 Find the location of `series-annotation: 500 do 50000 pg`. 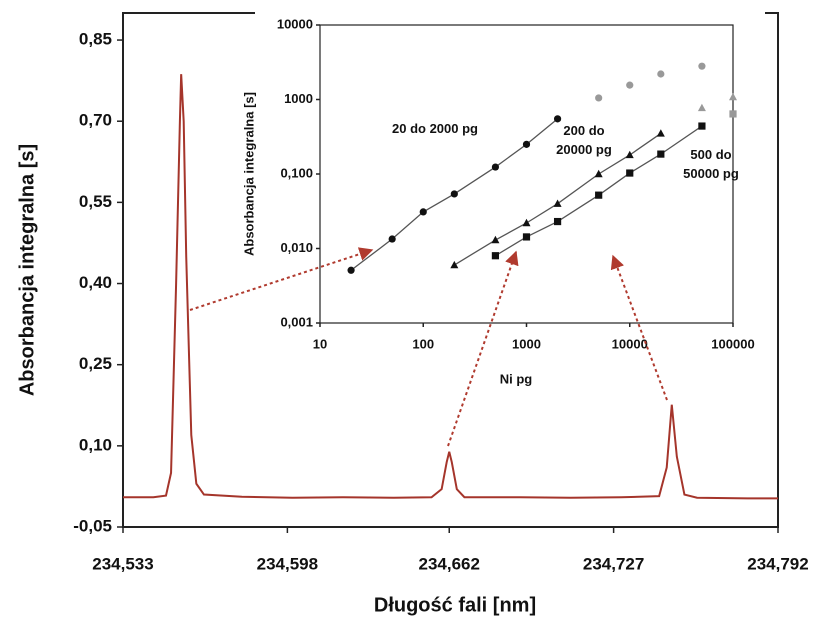

series-annotation: 500 do 50000 pg is located at coordinates (711, 164).